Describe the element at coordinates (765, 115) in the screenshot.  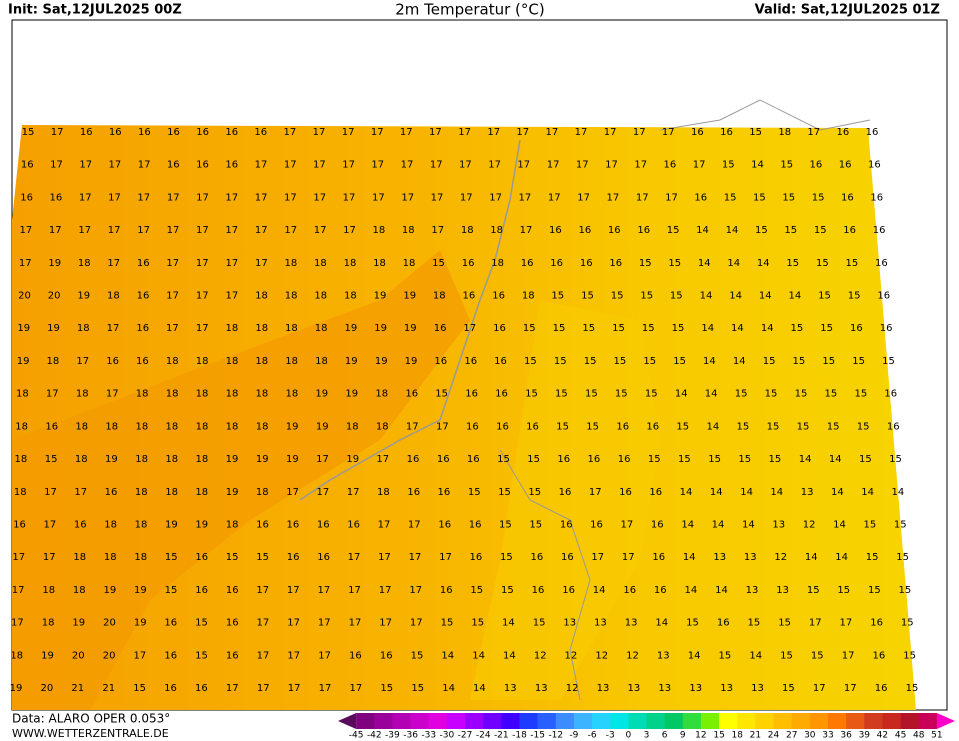
I see `coastline-north` at that location.